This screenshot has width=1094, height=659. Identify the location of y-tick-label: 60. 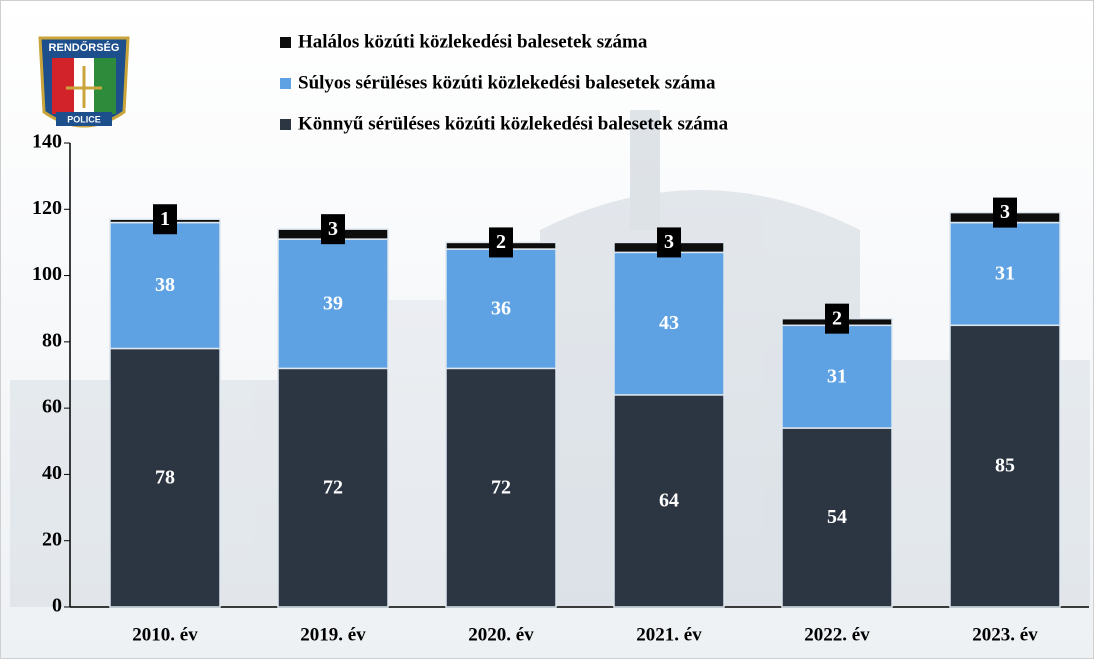
(52, 407).